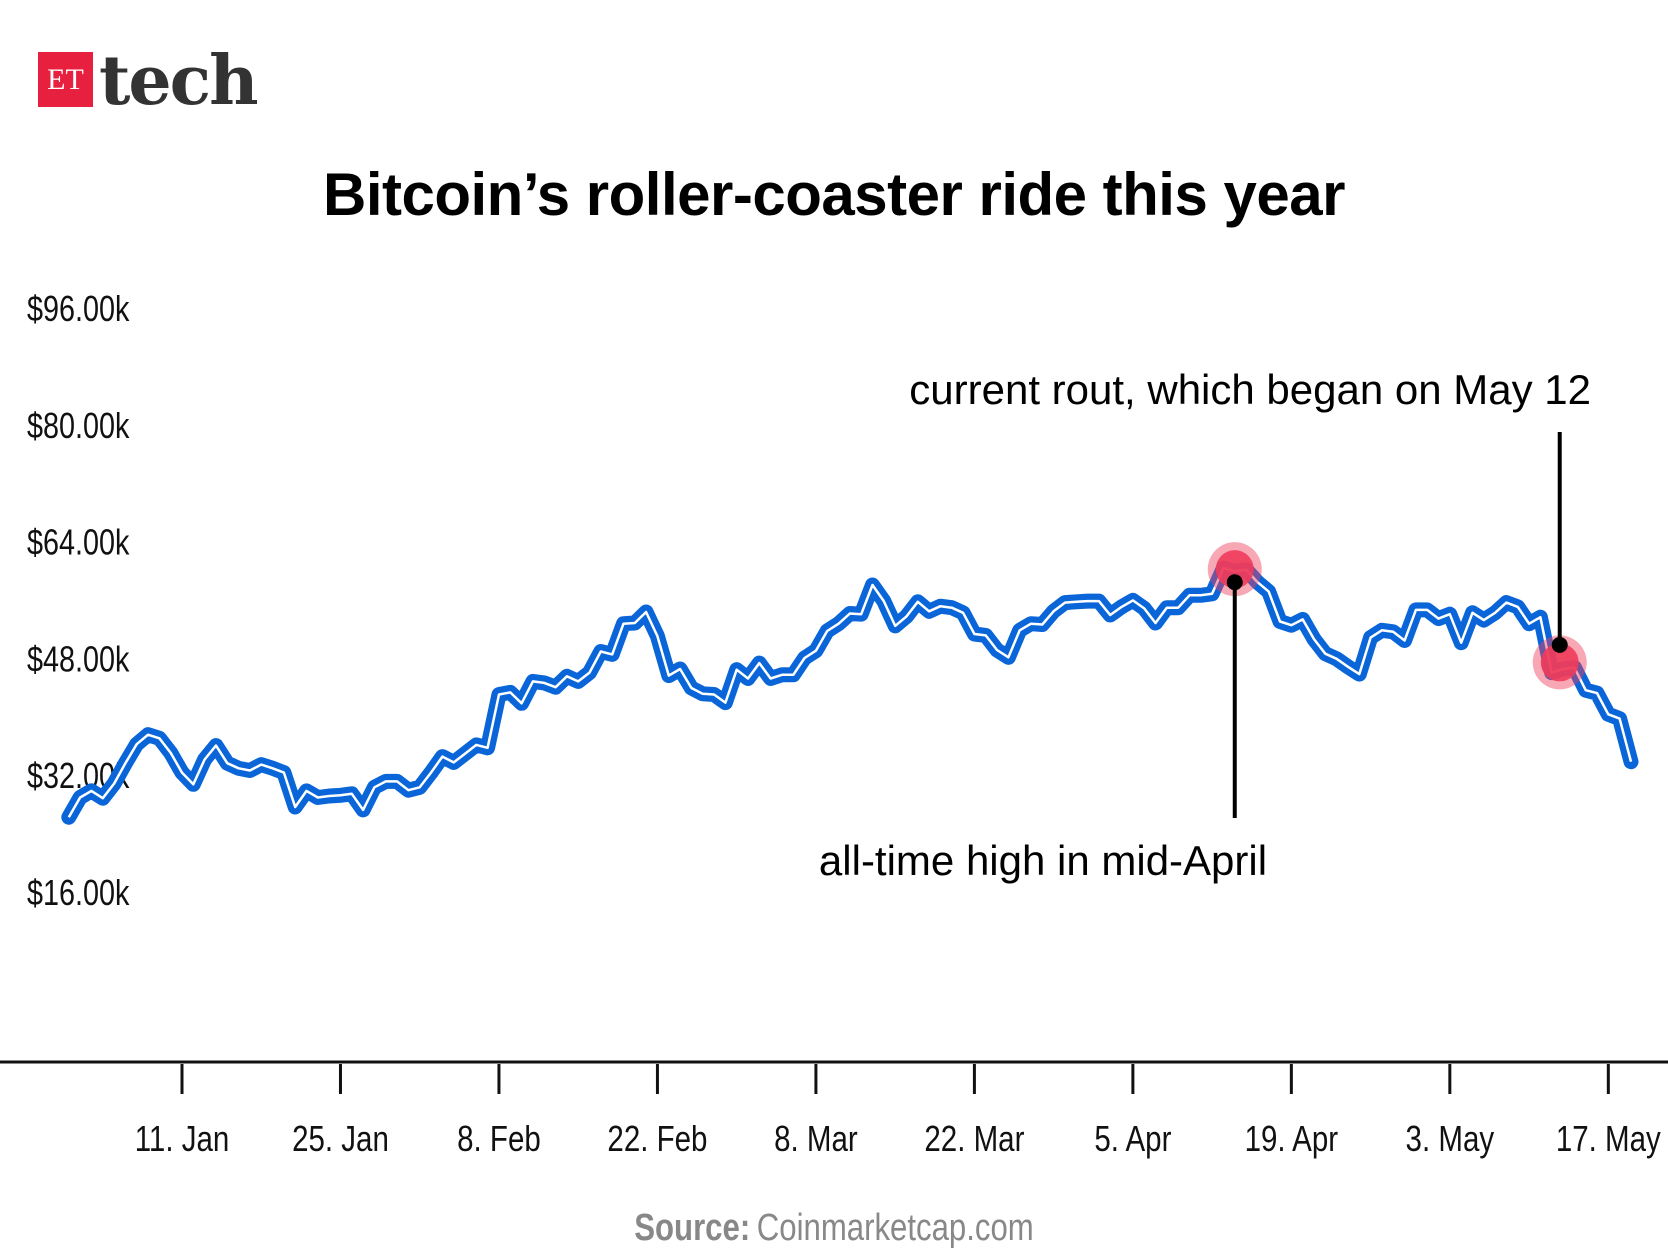 The image size is (1668, 1258). I want to click on x-tick-label: 11. Jan, so click(182, 1138).